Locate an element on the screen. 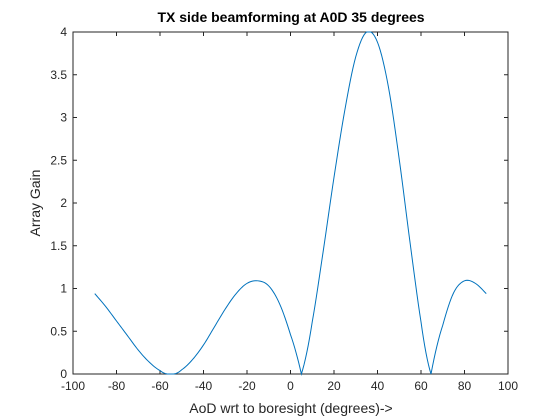 The image size is (560, 420). y-tick-label: 1.5 is located at coordinates (58, 246).